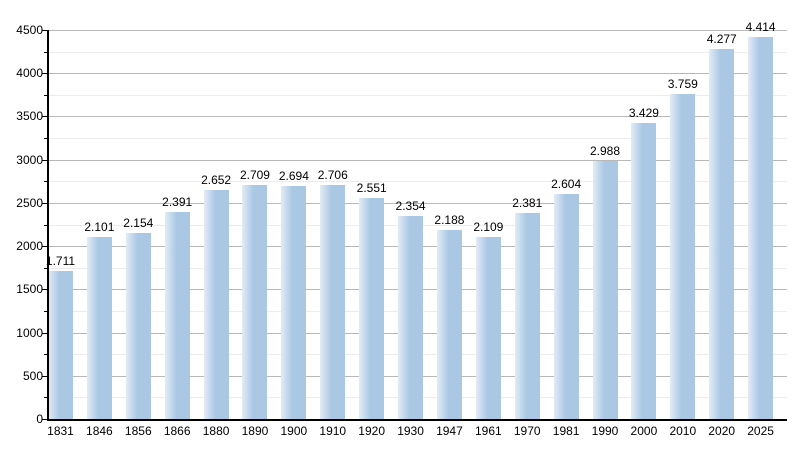  Describe the element at coordinates (332, 175) in the screenshot. I see `bar-value-label: 2.706` at that location.